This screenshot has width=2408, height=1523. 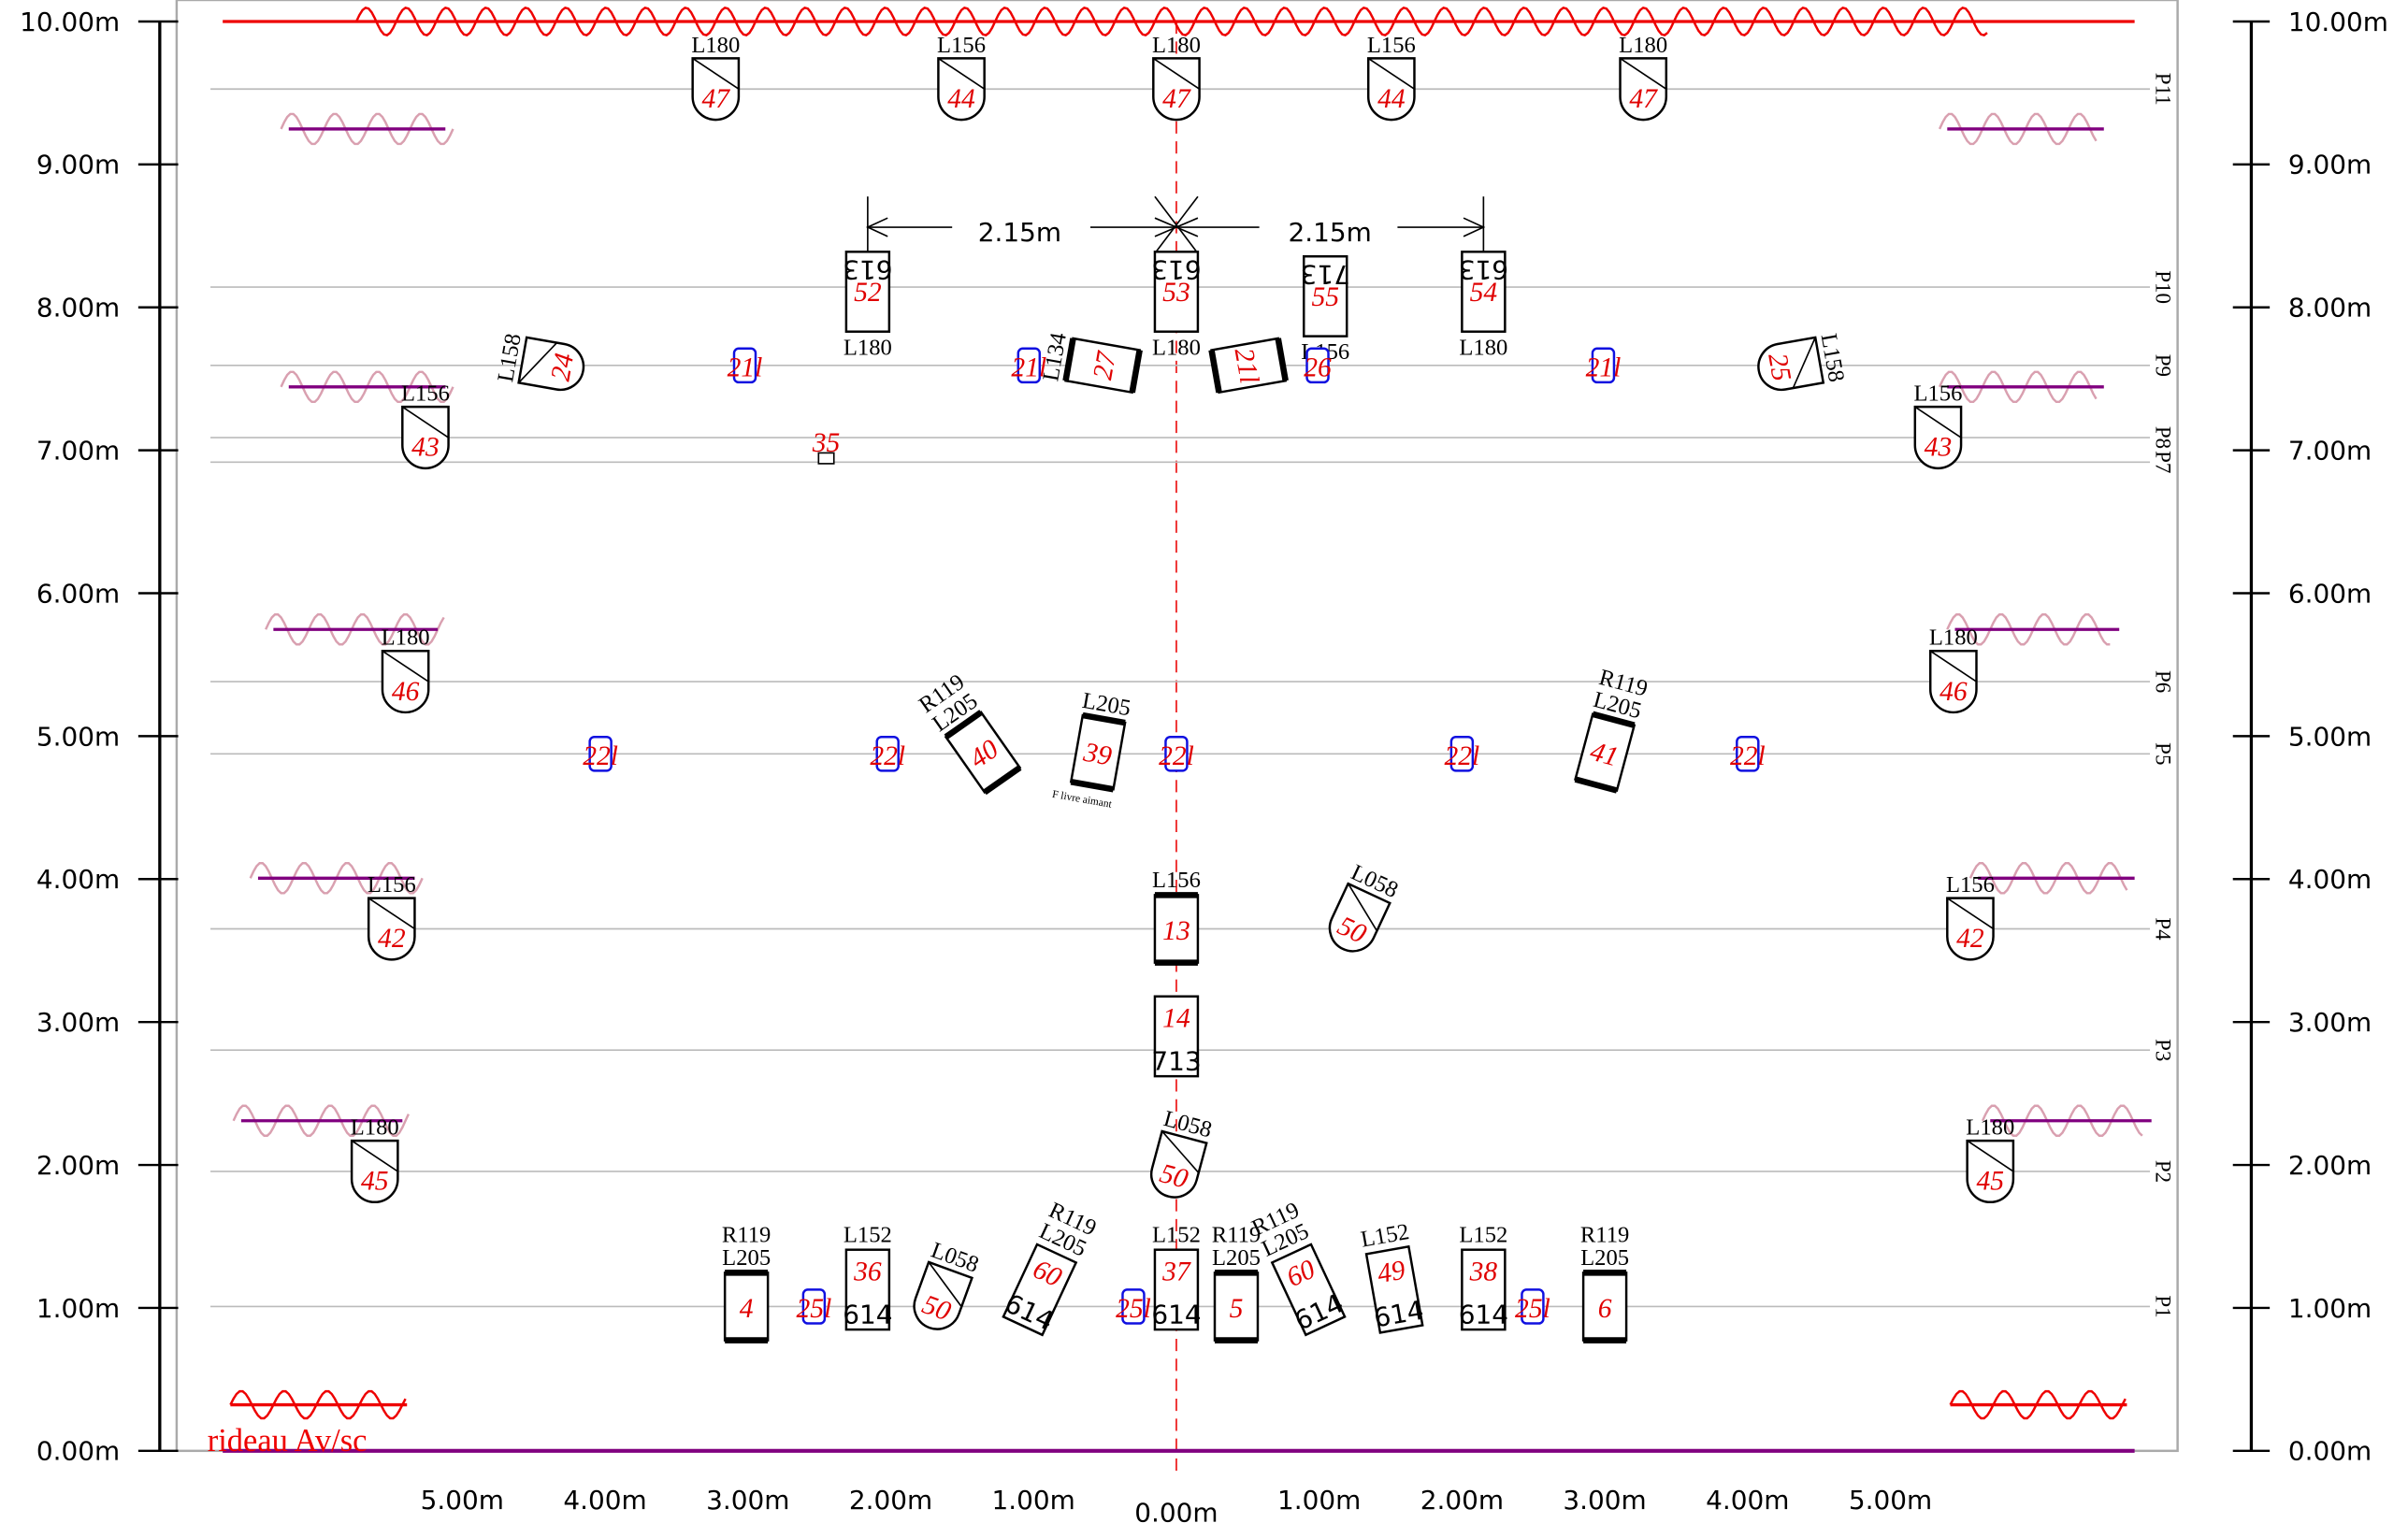 I want to click on fixture-number: 45, so click(x=375, y=1182).